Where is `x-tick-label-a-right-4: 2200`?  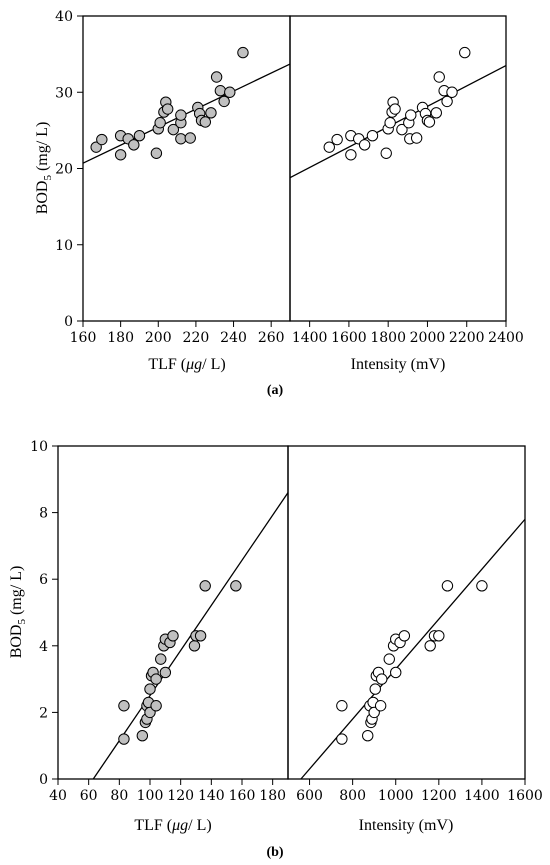 x-tick-label-a-right-4: 2200 is located at coordinates (467, 338).